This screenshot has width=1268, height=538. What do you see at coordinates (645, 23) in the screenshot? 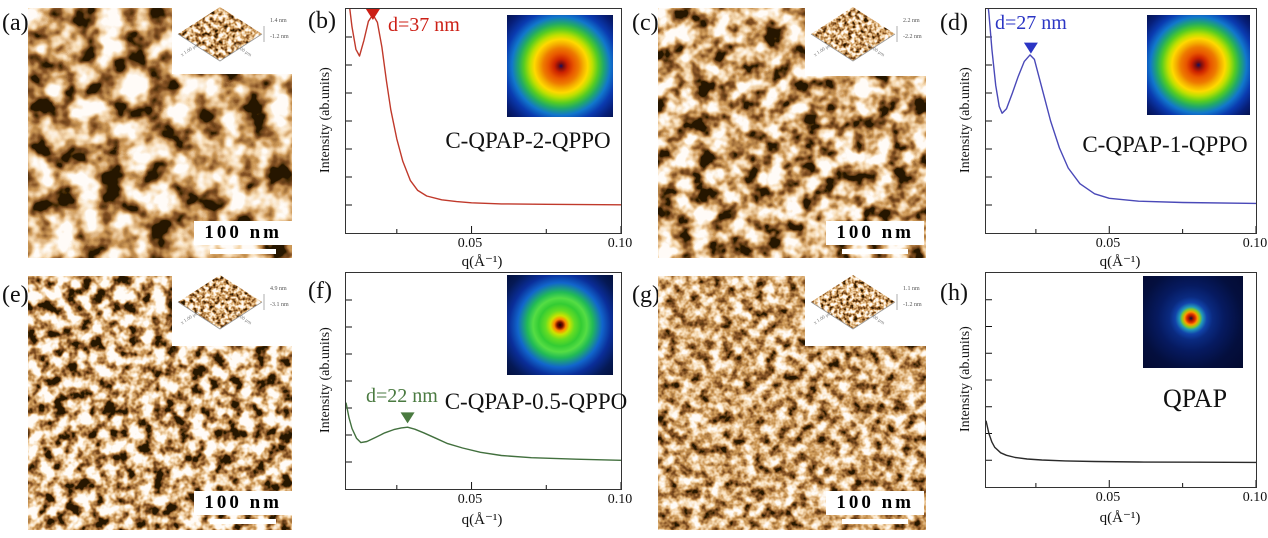
I see `panel-label-c: (c)` at bounding box center [645, 23].